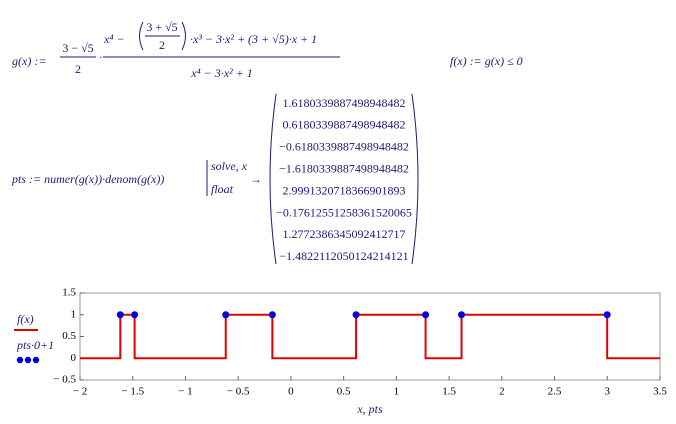 The height and width of the screenshot is (424, 676). I want to click on y-tick-label: 0.5, so click(69, 336).